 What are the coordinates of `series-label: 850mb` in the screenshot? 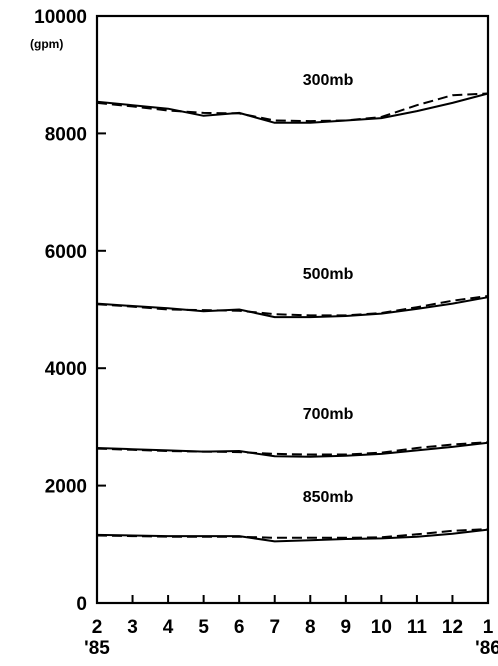 It's located at (328, 497).